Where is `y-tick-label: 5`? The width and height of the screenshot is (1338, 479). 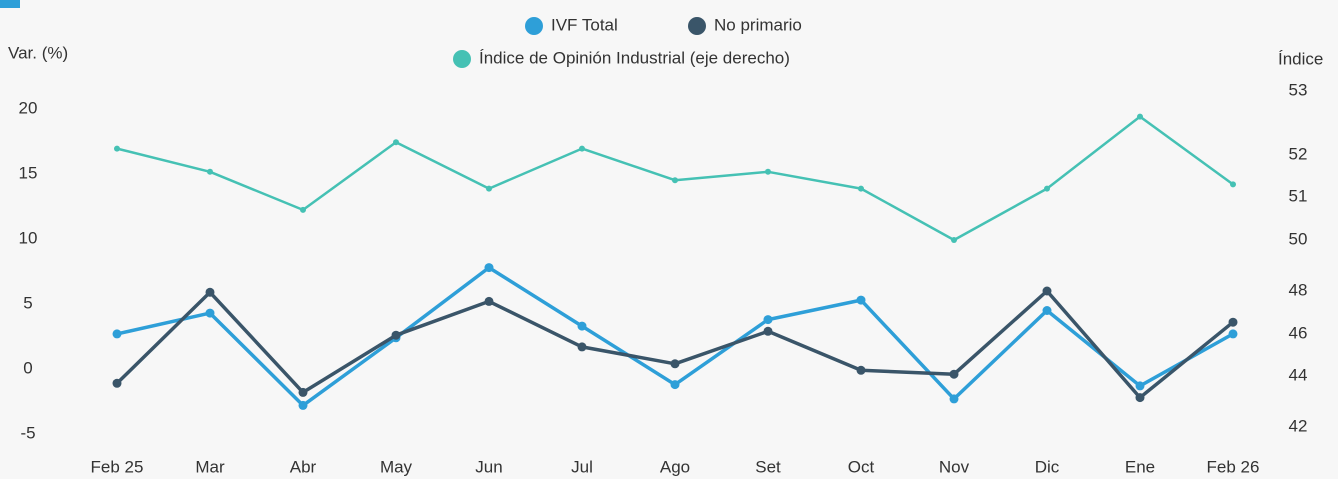
y-tick-label: 5 is located at coordinates (27, 302).